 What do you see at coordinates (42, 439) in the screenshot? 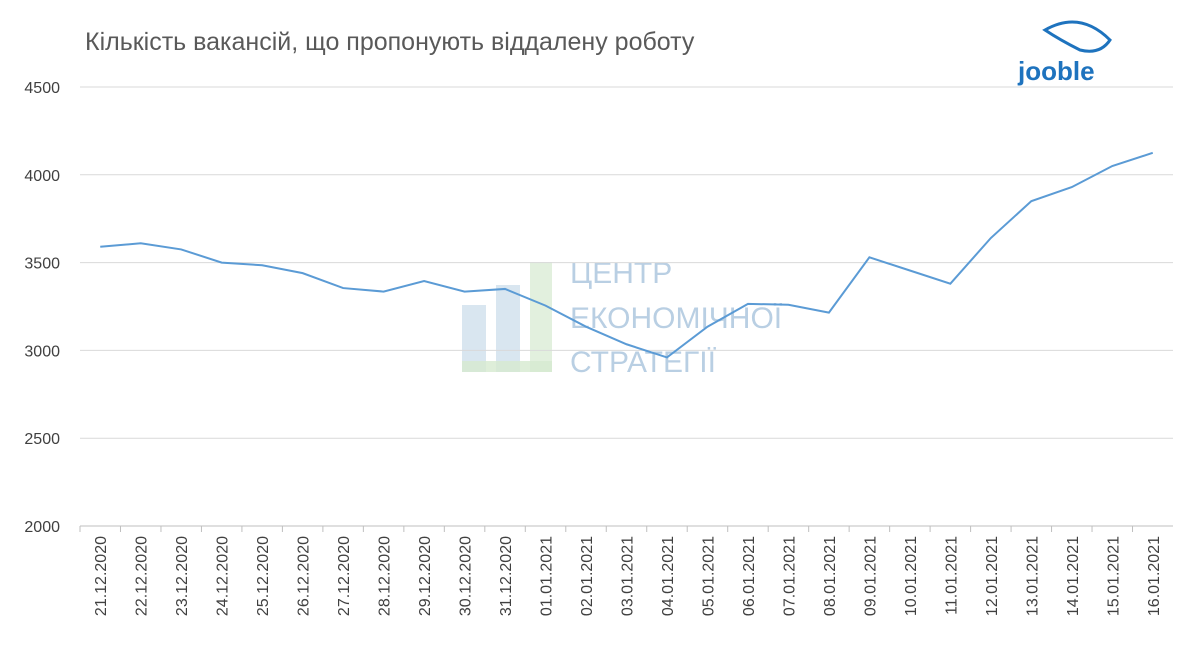
I see `y-tick-label: 2500` at bounding box center [42, 439].